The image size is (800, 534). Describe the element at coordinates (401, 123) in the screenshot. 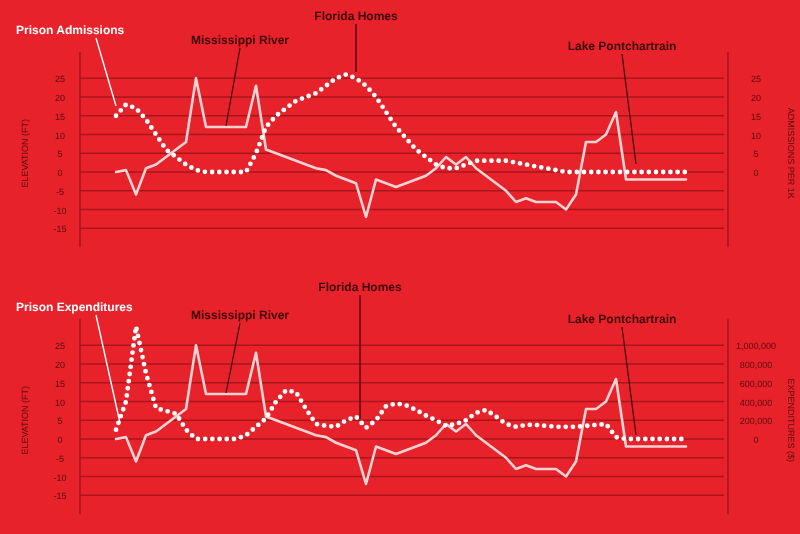

I see `line-series` at that location.